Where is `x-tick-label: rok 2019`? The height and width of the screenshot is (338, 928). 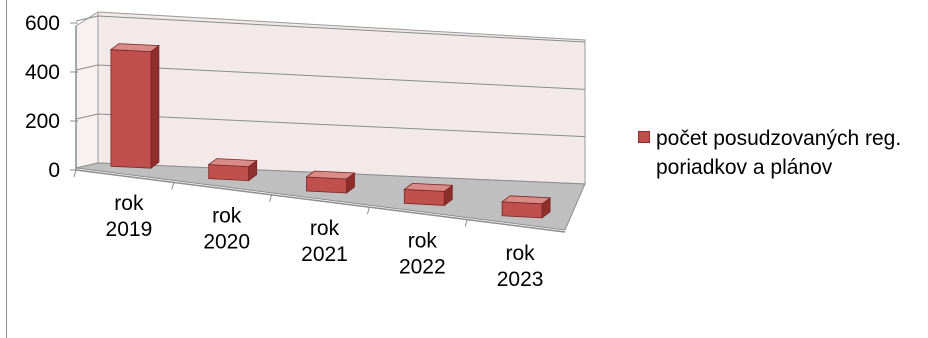 x-tick-label: rok 2019 is located at coordinates (129, 216).